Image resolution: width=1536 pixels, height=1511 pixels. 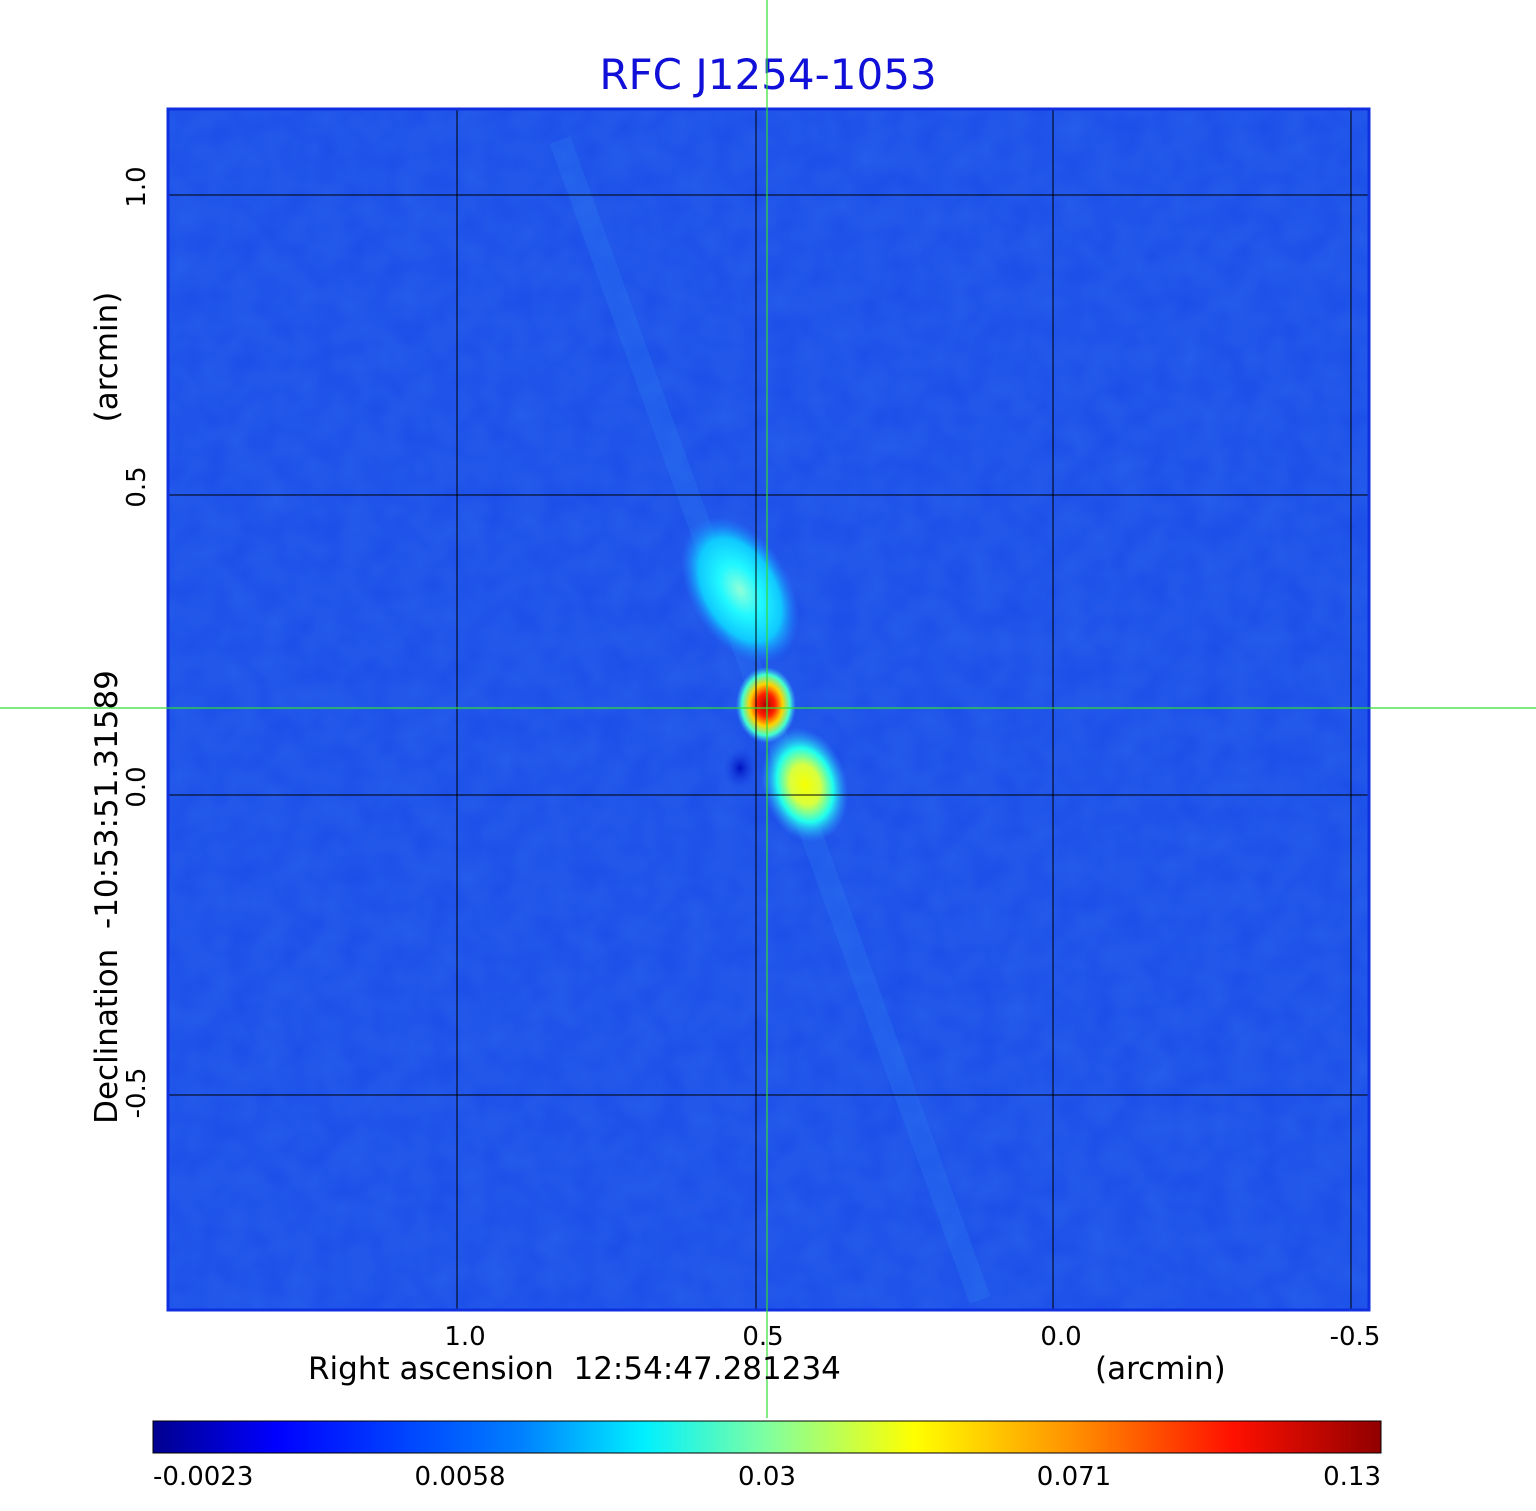 I want to click on upper-lobe, so click(x=740, y=590).